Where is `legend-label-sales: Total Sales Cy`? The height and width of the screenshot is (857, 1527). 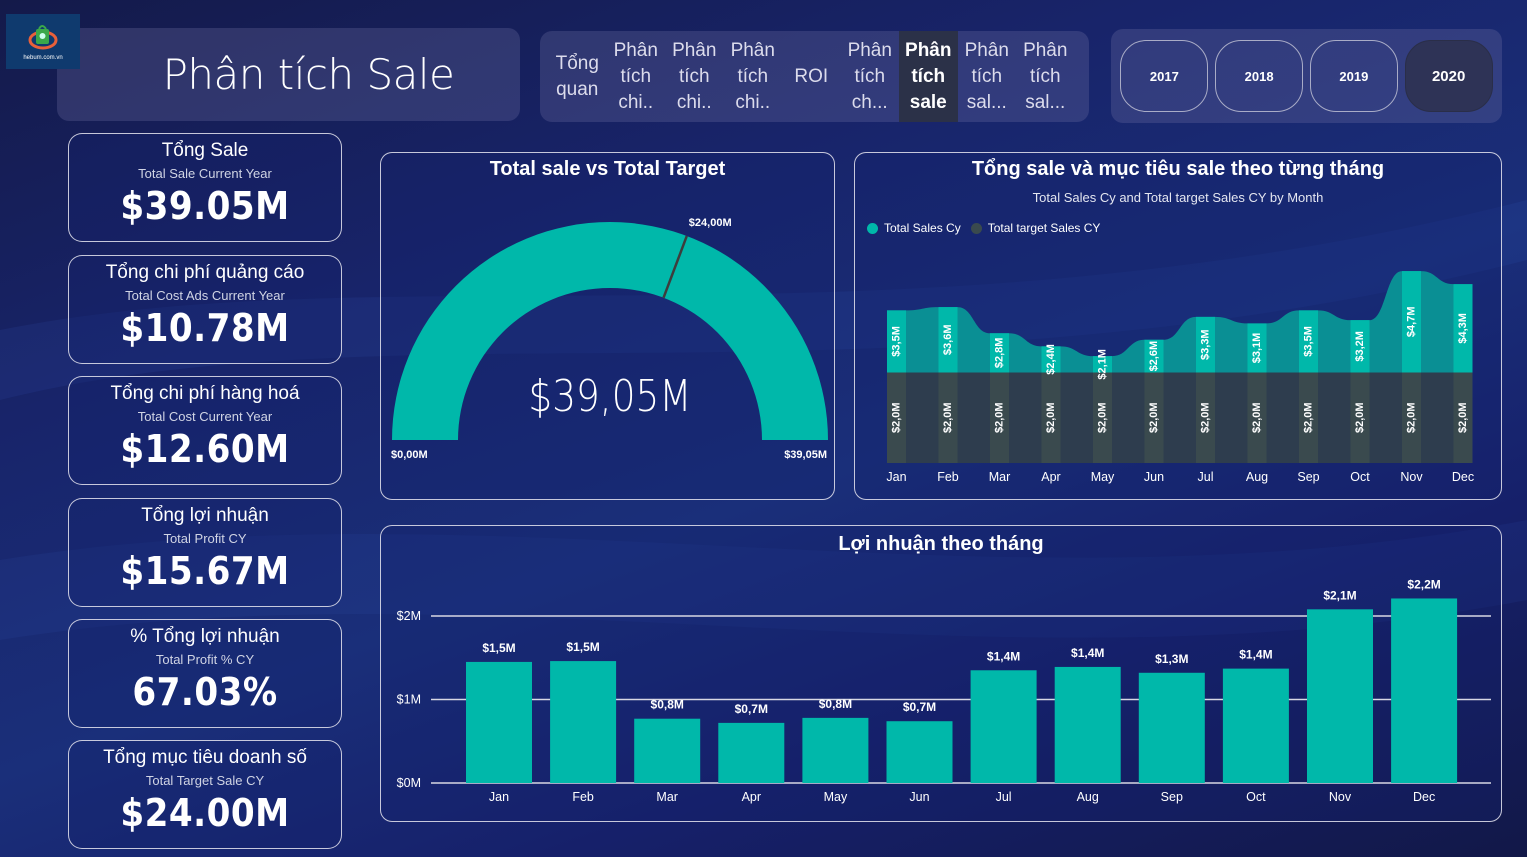 legend-label-sales: Total Sales Cy is located at coordinates (922, 228).